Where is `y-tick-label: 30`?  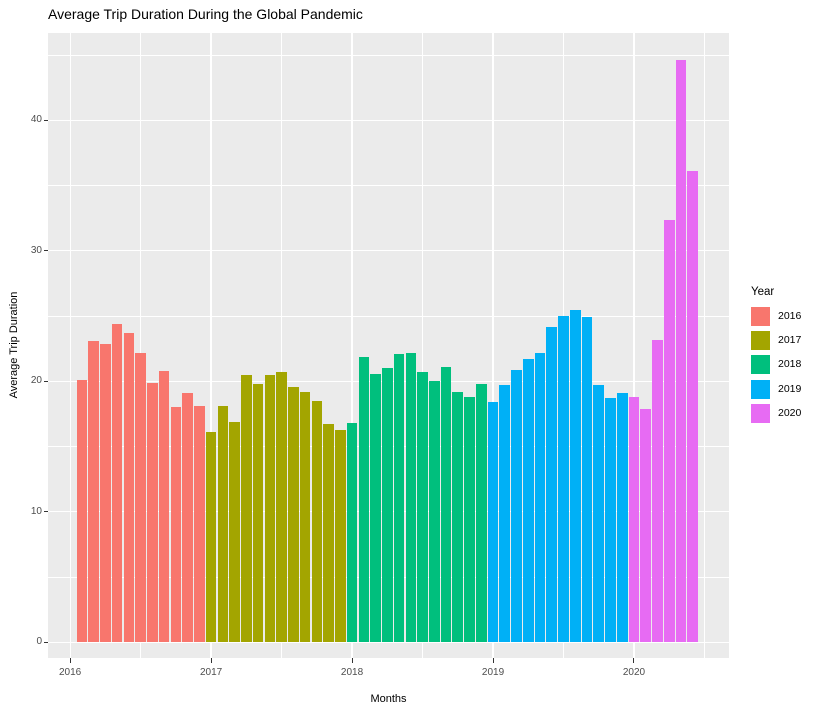 y-tick-label: 30 is located at coordinates (36, 250).